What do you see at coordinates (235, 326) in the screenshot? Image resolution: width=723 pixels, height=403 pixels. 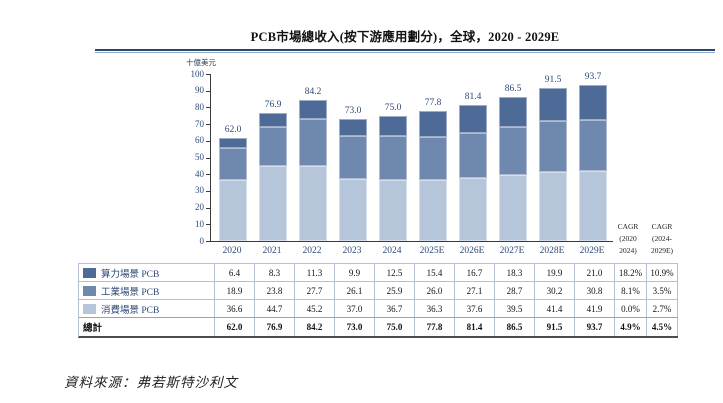 I see `total-value-2020: 62.0` at bounding box center [235, 326].